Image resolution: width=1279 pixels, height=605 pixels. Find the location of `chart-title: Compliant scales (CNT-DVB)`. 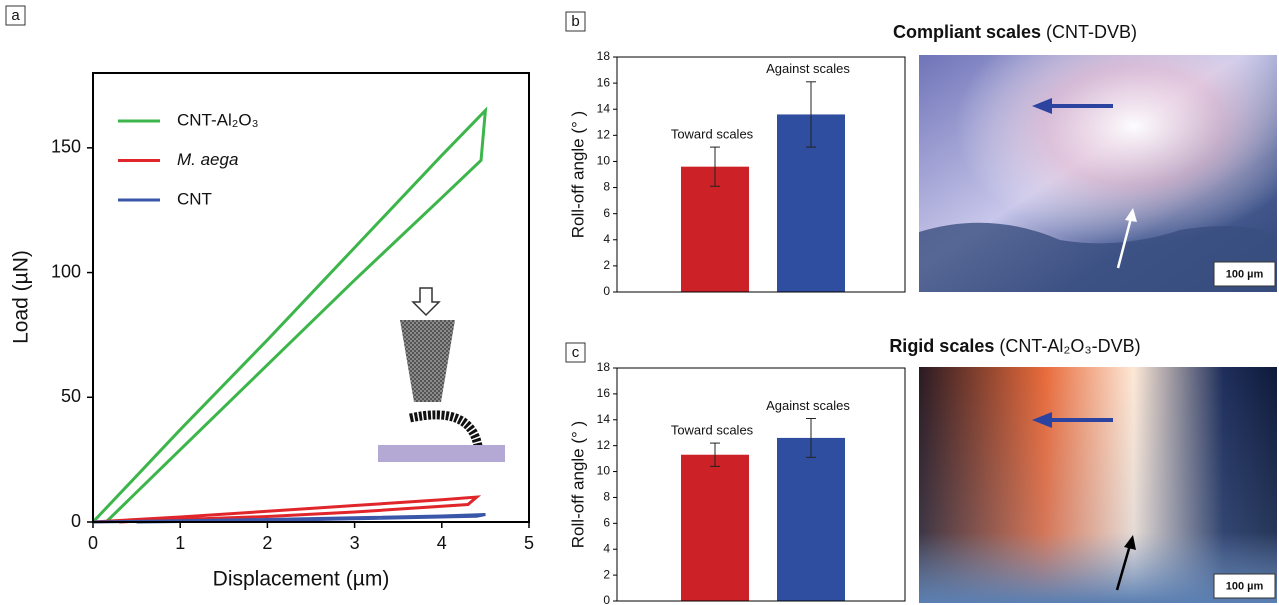

chart-title: Compliant scales (CNT-DVB) is located at coordinates (1015, 32).